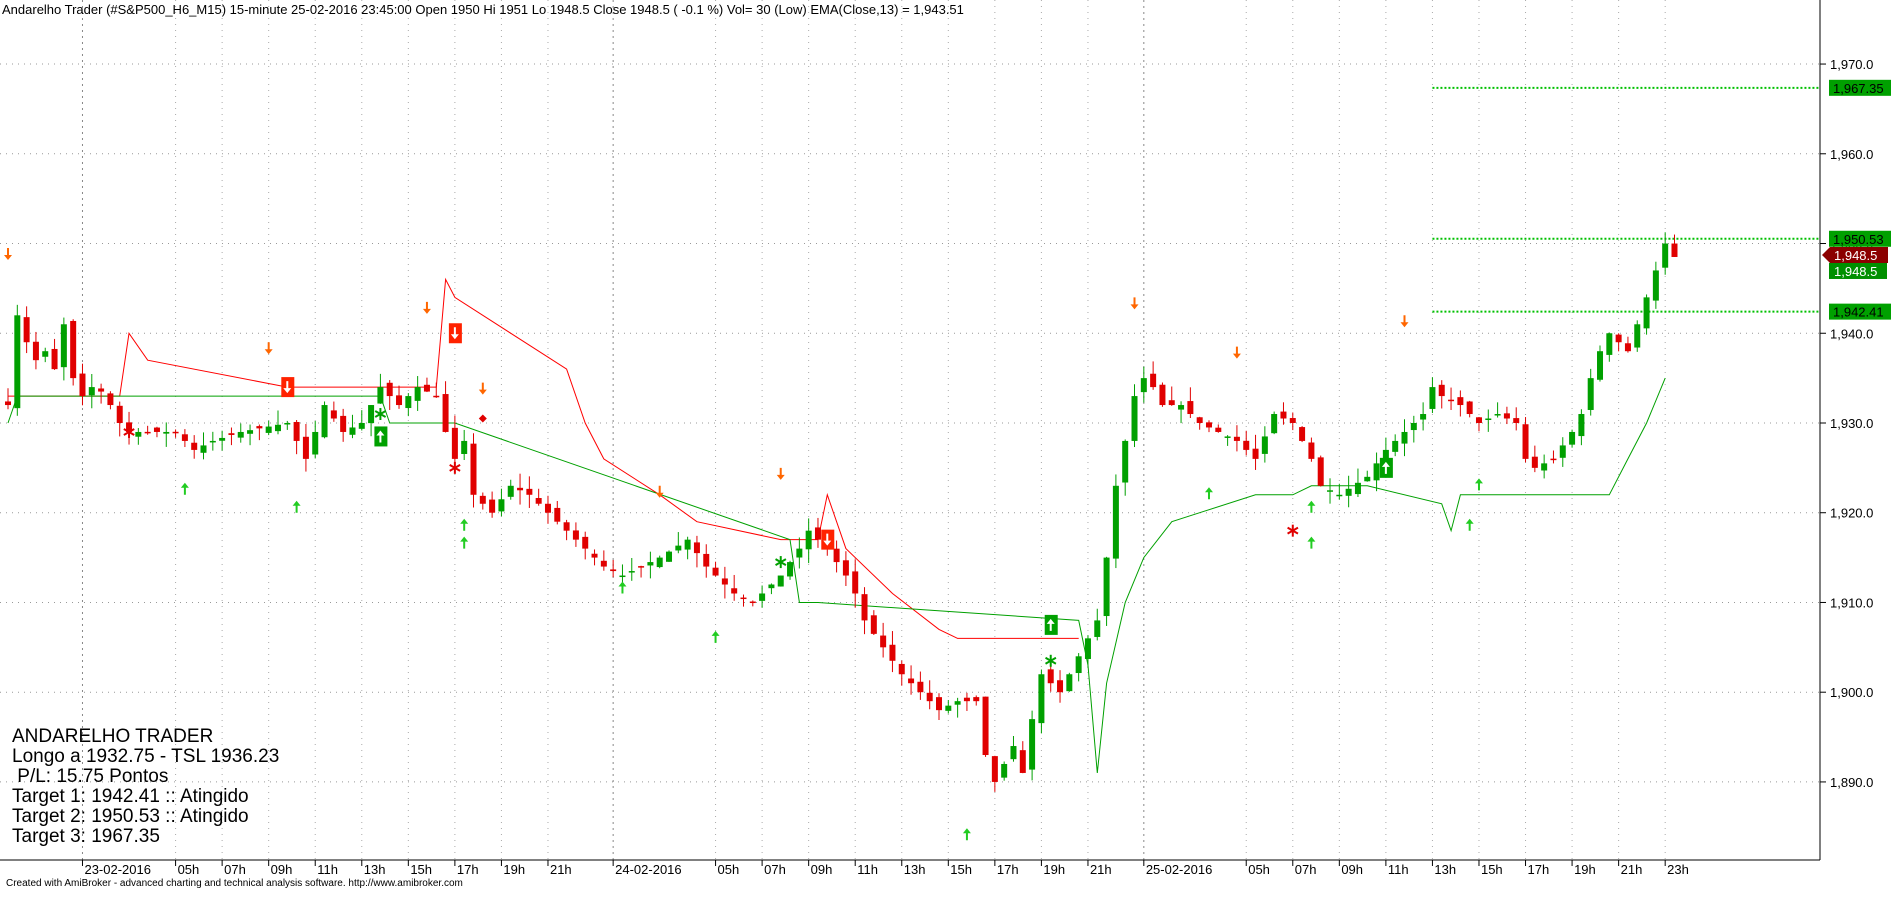 This screenshot has height=897, width=1891. Describe the element at coordinates (1851, 333) in the screenshot. I see `y-tick-label: 1,940.0` at that location.